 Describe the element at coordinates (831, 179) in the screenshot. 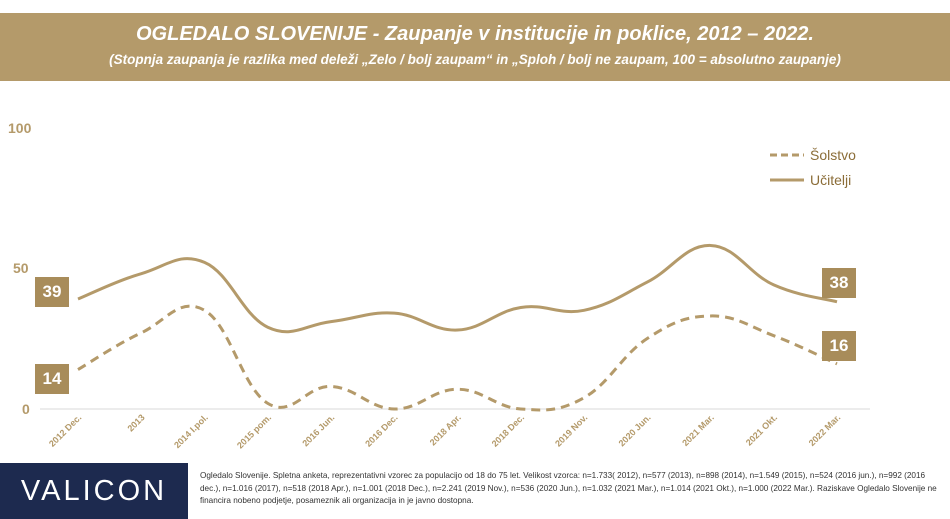

I see `legend-label-ucitelji: Učitelji` at that location.